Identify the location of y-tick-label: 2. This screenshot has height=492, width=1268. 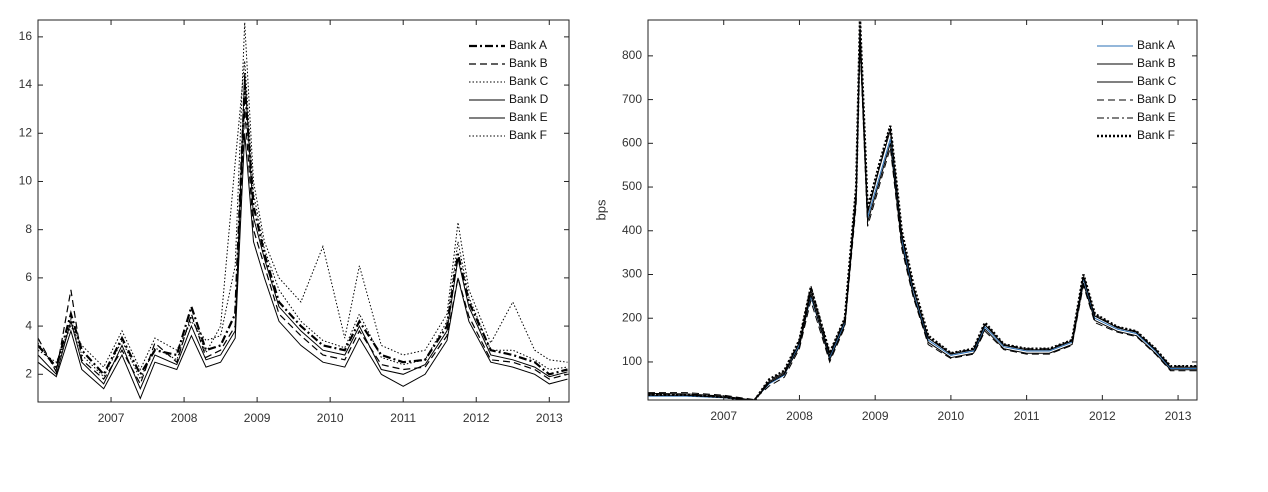
(28, 373).